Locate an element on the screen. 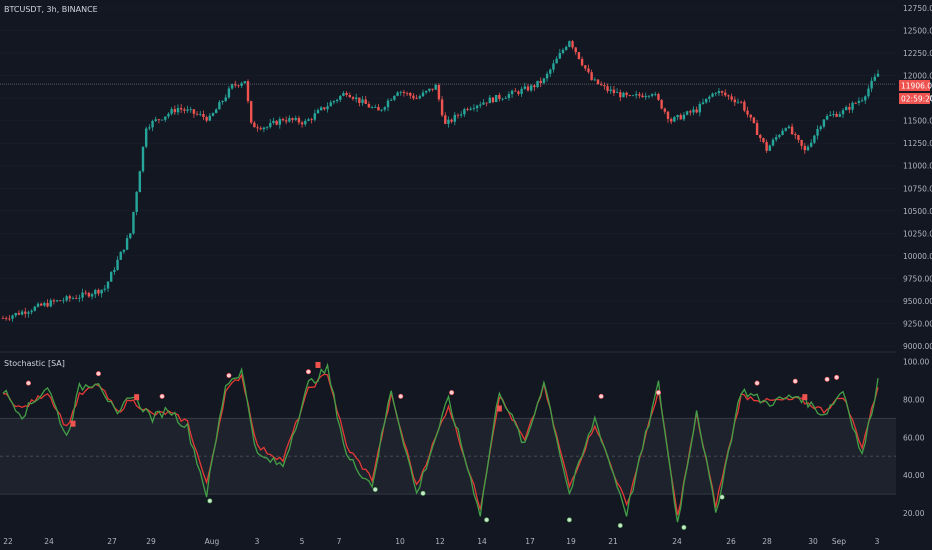 This screenshot has width=932, height=550. price-axis-label: 11250.00 is located at coordinates (917, 143).